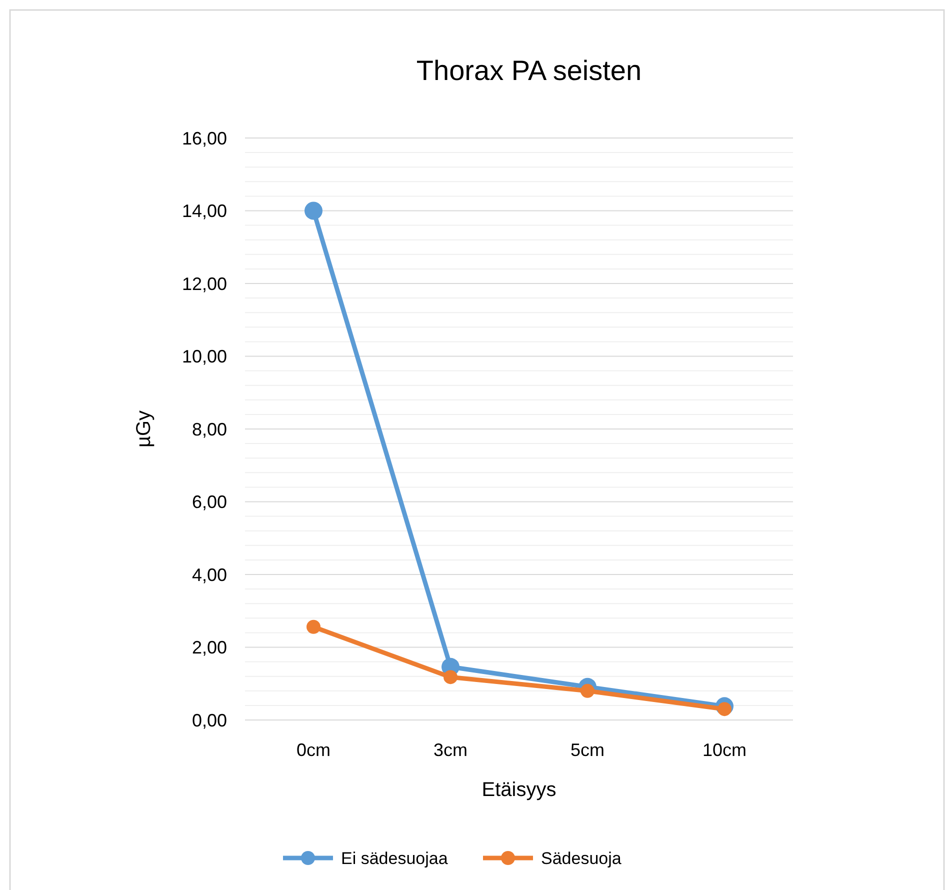 Image resolution: width=946 pixels, height=890 pixels. Describe the element at coordinates (209, 429) in the screenshot. I see `y-tick-label: 8,00` at that location.